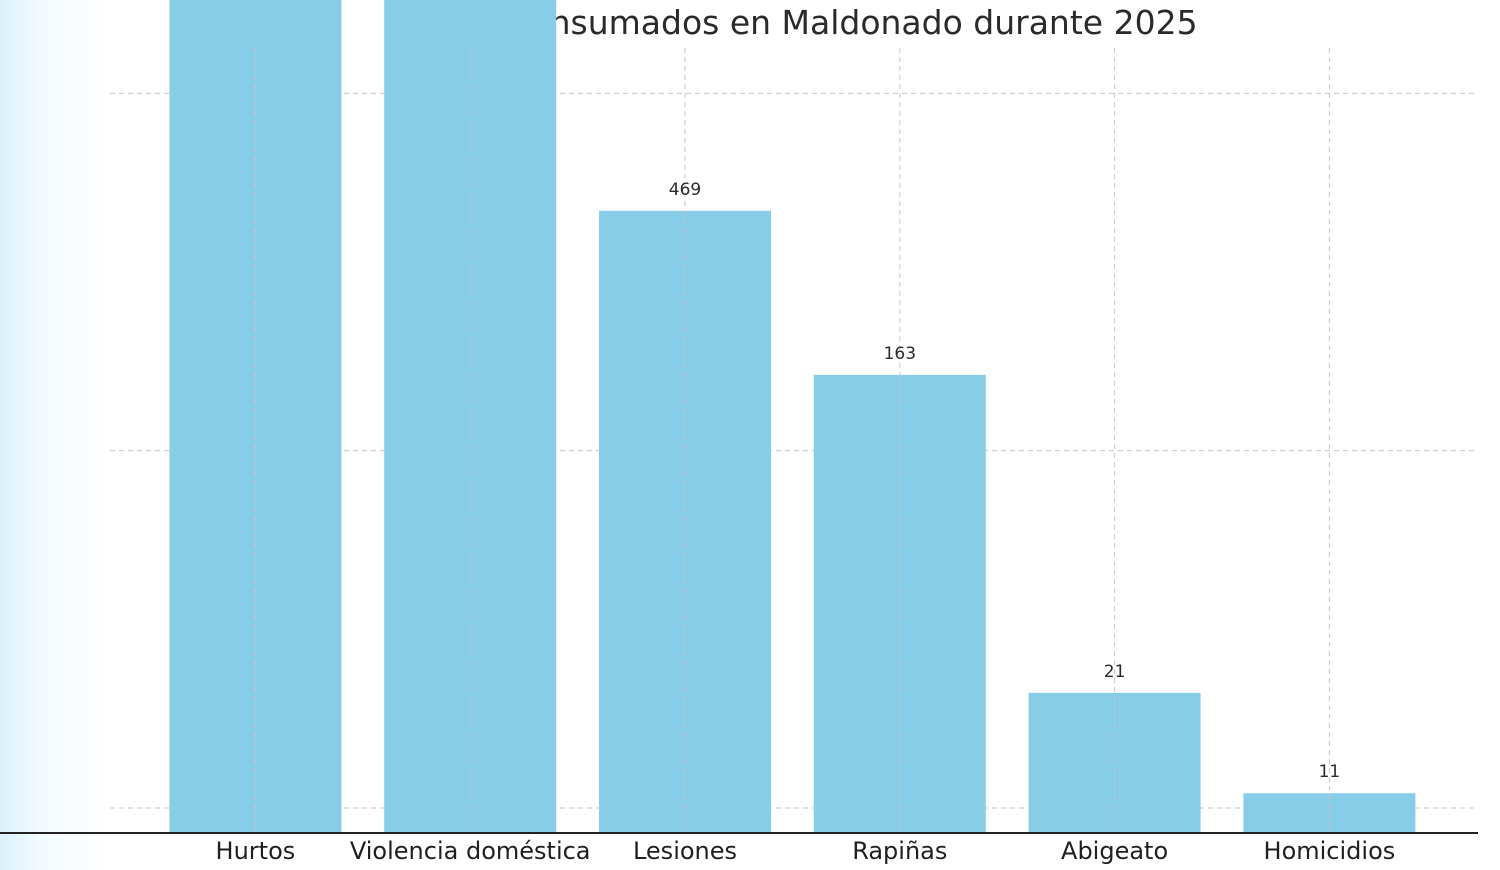 The width and height of the screenshot is (1500, 870). What do you see at coordinates (899, 851) in the screenshot?
I see `x-tick-label-3: Rapiñas` at bounding box center [899, 851].